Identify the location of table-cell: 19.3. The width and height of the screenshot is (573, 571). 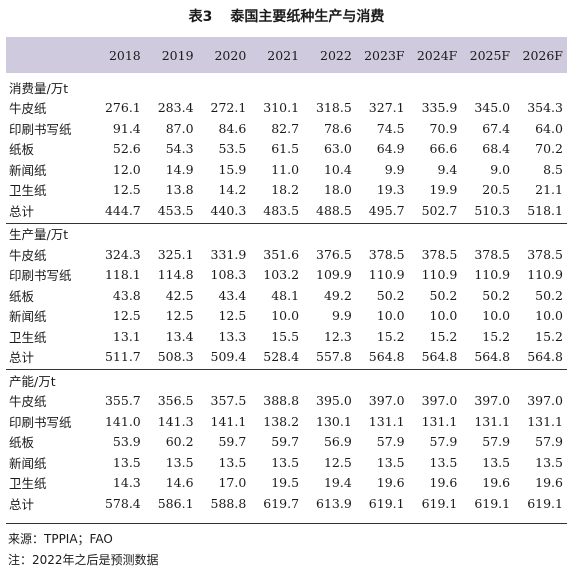
(390, 190).